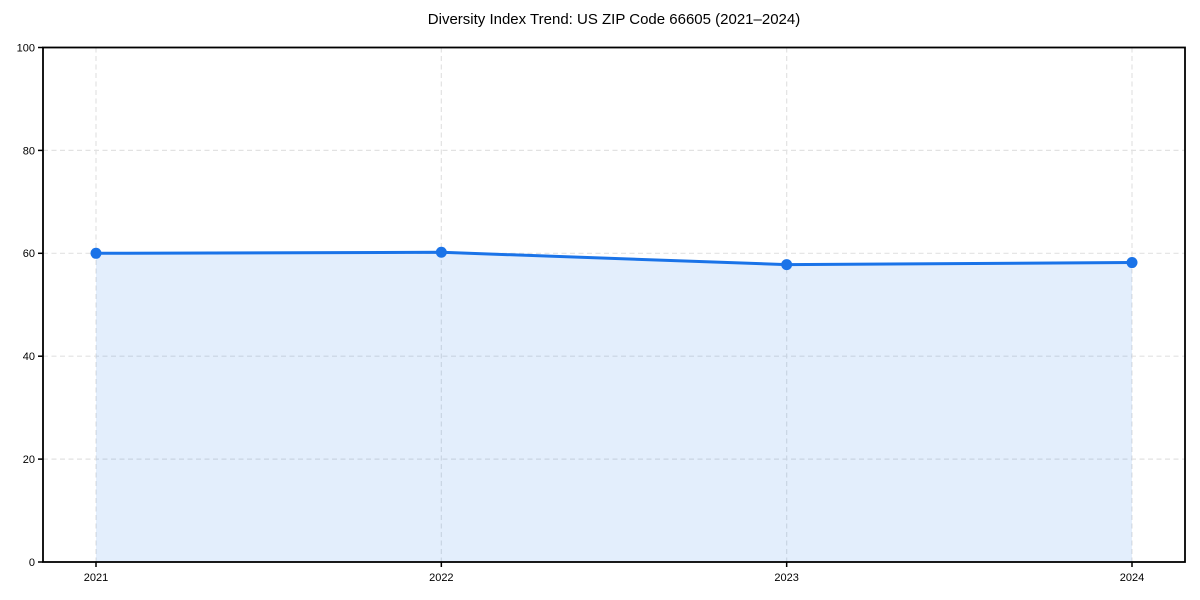 This screenshot has width=1200, height=600. I want to click on y-tick-label-80: 80, so click(29, 151).